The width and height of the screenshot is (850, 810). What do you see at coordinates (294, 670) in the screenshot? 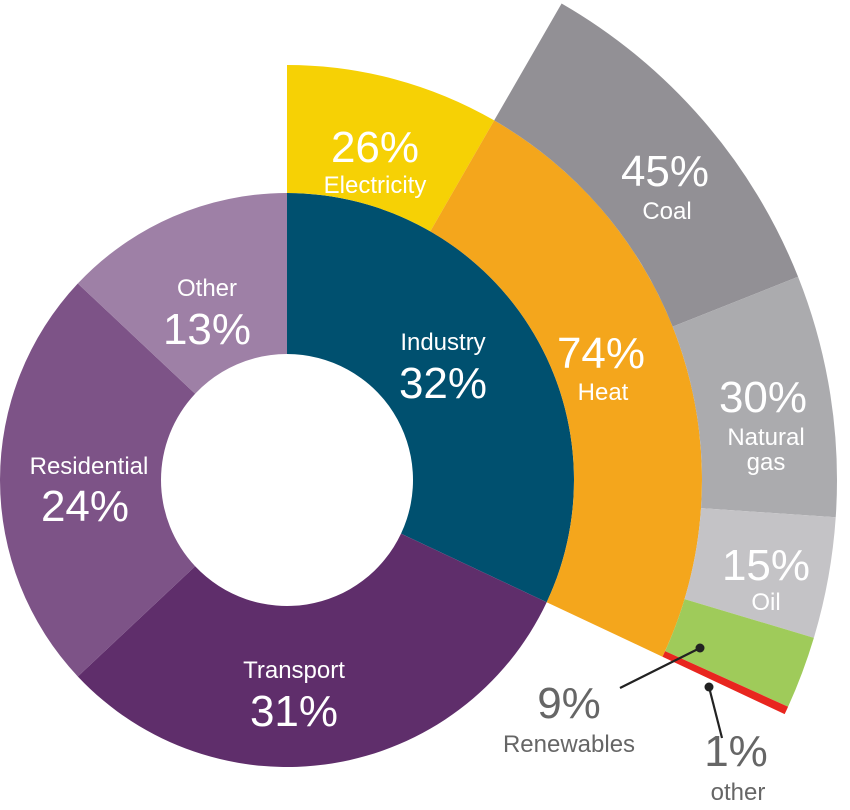
I see `transport-name-label: Transport` at bounding box center [294, 670].